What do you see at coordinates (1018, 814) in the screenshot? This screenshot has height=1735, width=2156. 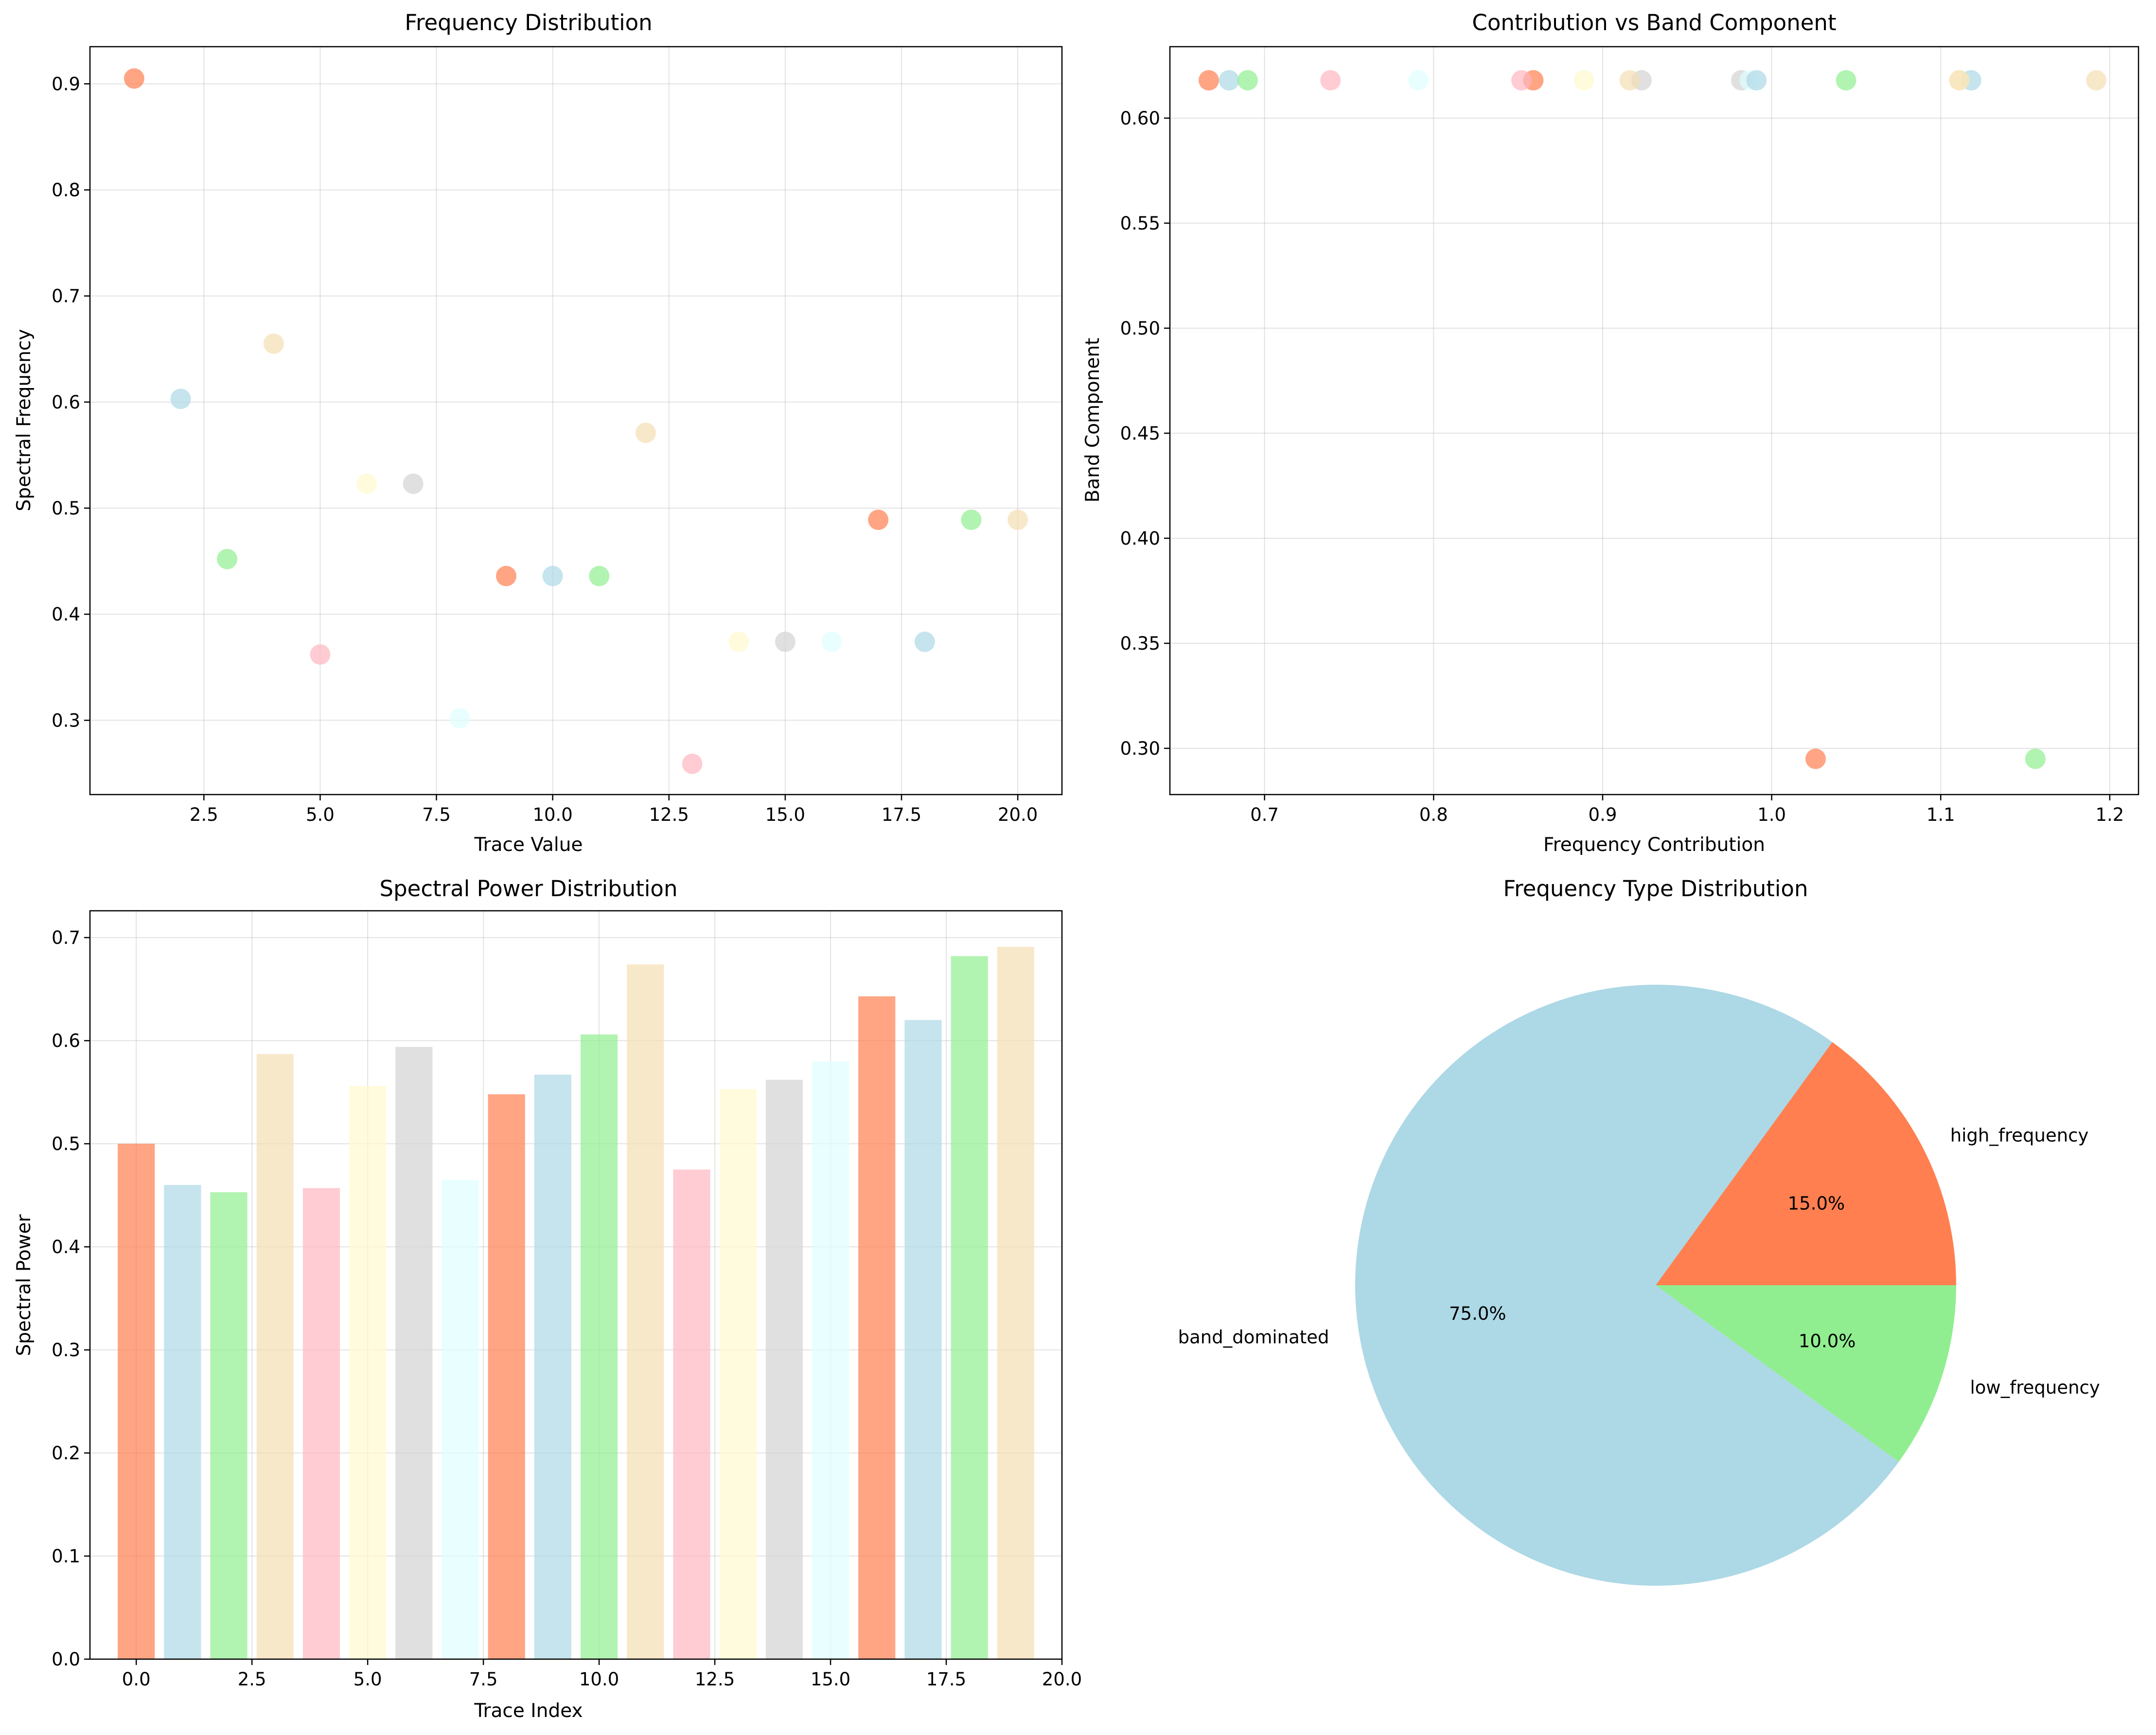 I see `x-tick-label: 20.0` at bounding box center [1018, 814].